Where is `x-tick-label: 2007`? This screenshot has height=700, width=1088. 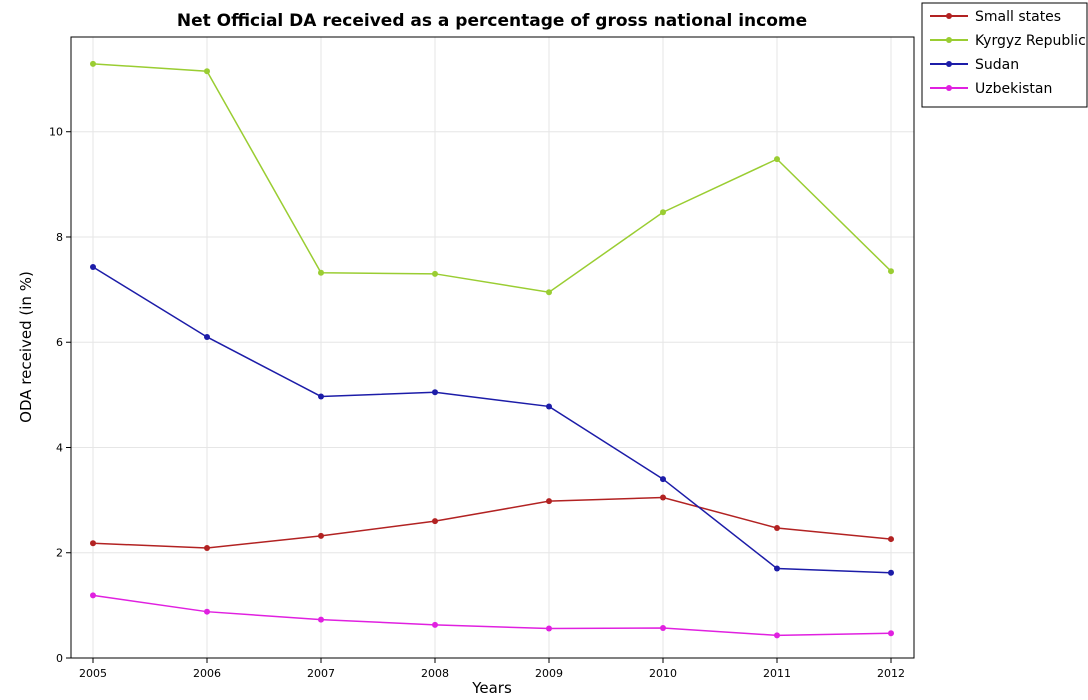
x-tick-label: 2007 is located at coordinates (321, 673).